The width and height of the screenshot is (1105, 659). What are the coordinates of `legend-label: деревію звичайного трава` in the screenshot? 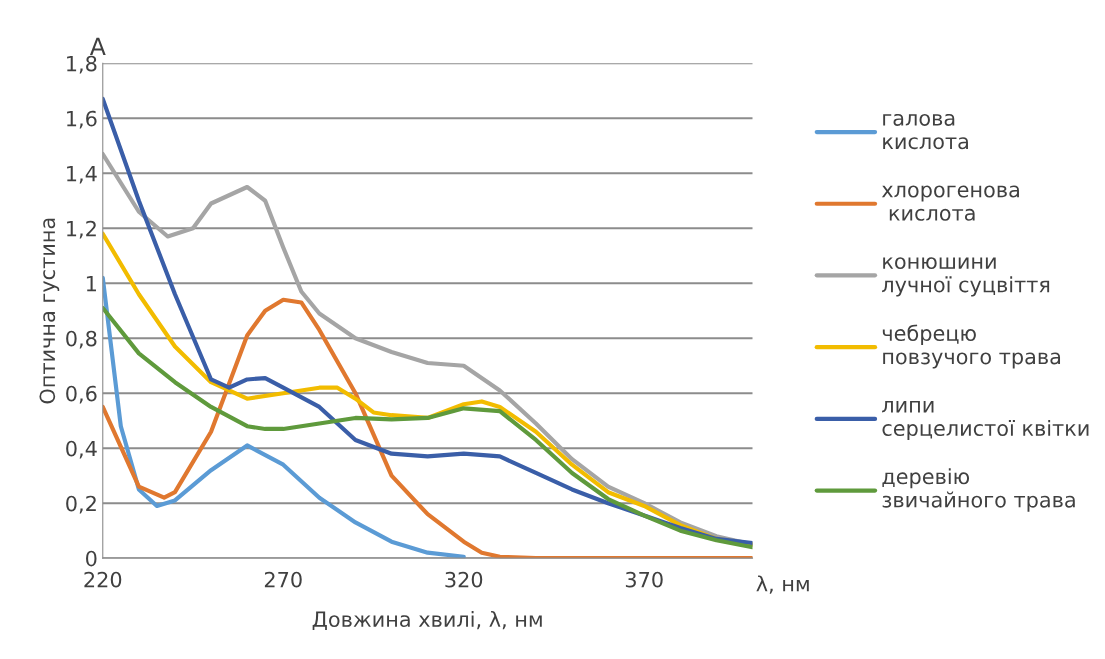 It's located at (978, 490).